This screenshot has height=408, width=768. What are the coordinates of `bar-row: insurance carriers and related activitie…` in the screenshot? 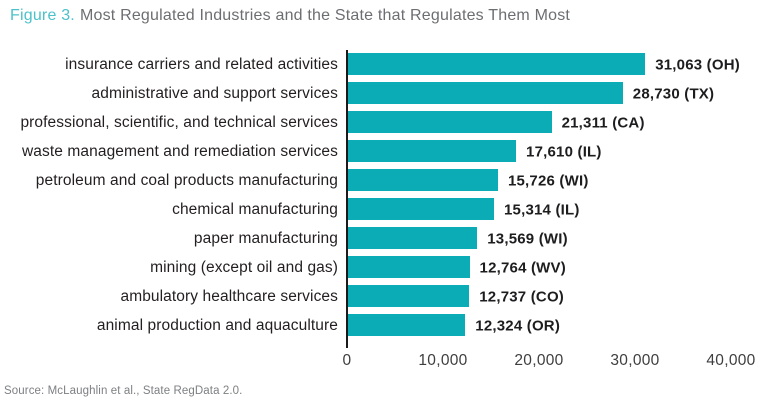 It's located at (384, 64).